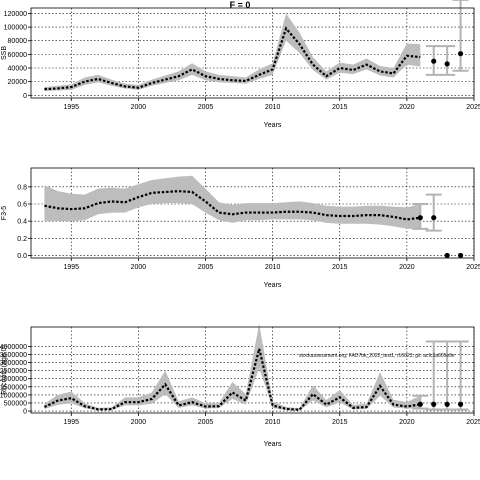  I want to click on y-tick-label: 0.8, so click(22, 187).